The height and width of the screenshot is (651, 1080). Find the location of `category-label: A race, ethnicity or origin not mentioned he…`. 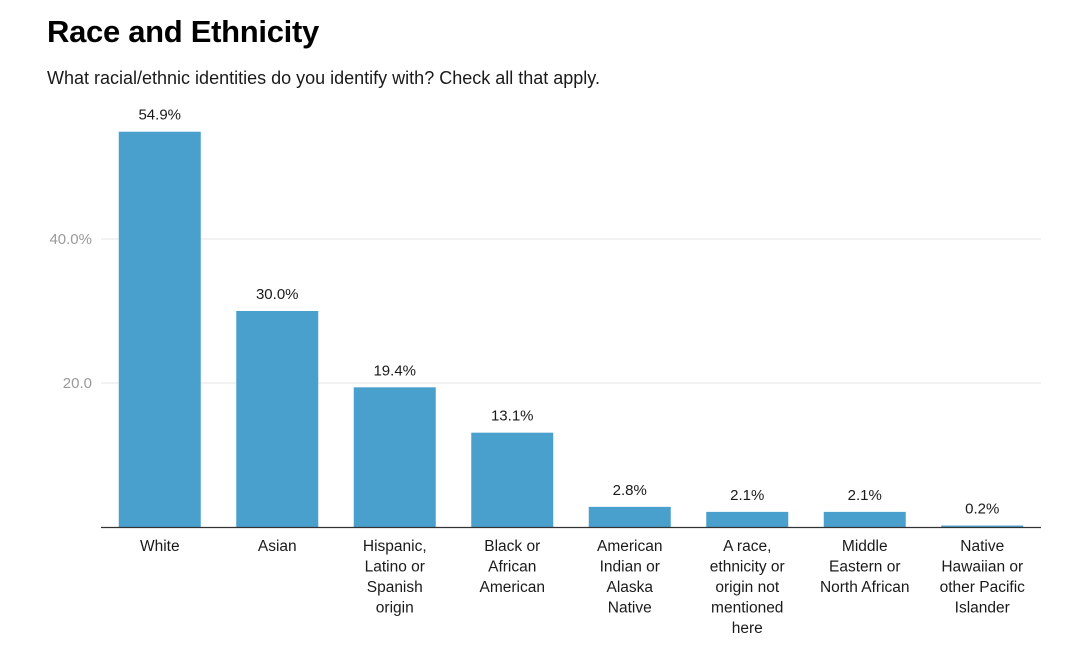

category-label: A race, ethnicity or origin not mentioned he… is located at coordinates (747, 587).